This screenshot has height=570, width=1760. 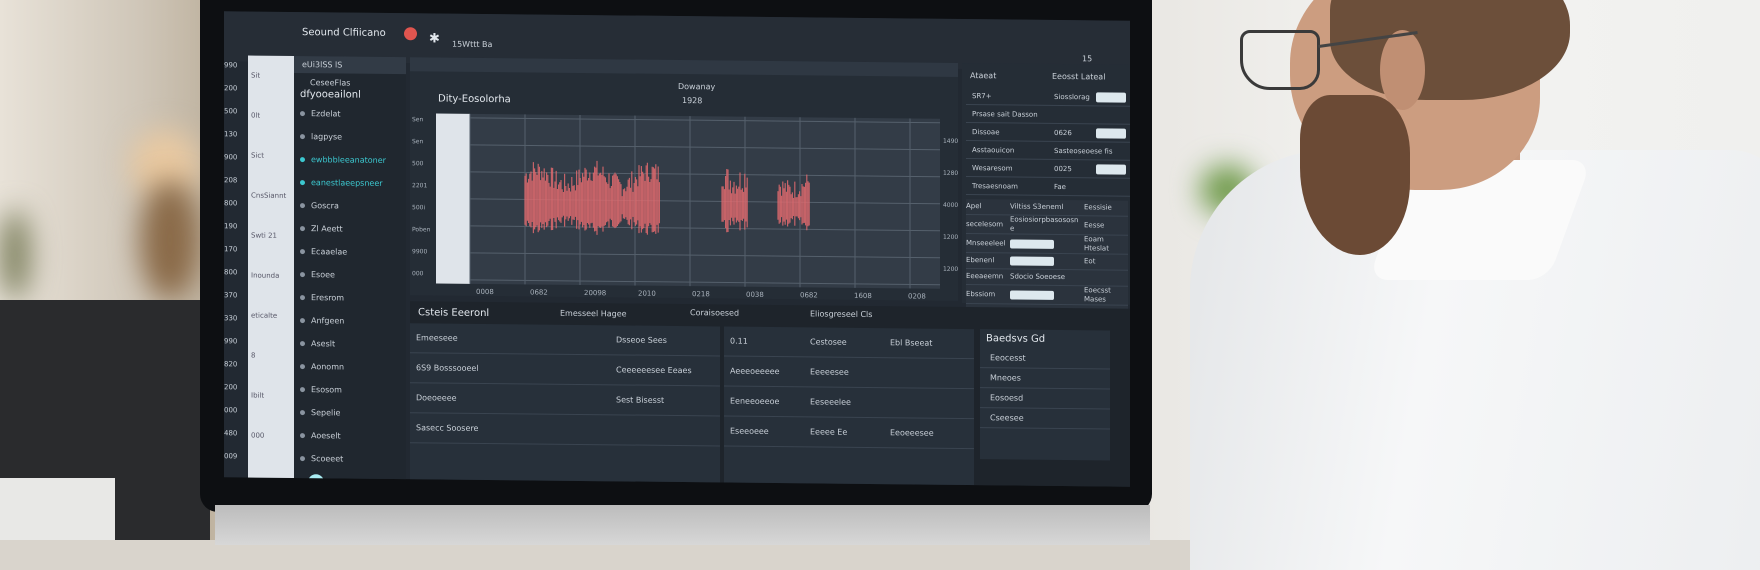 What do you see at coordinates (350, 459) in the screenshot?
I see `sidebar-item: Scoeeet` at bounding box center [350, 459].